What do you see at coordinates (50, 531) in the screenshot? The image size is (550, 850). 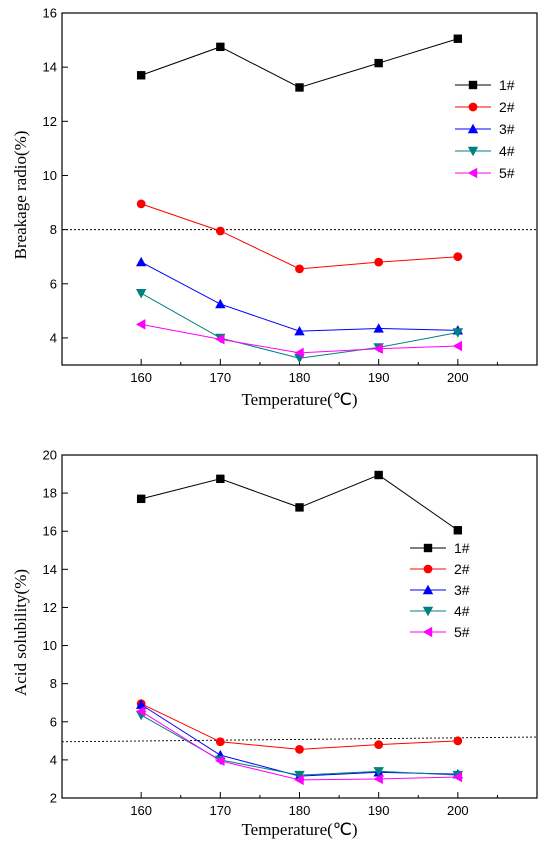 I see `y-tick-label: 16` at bounding box center [50, 531].